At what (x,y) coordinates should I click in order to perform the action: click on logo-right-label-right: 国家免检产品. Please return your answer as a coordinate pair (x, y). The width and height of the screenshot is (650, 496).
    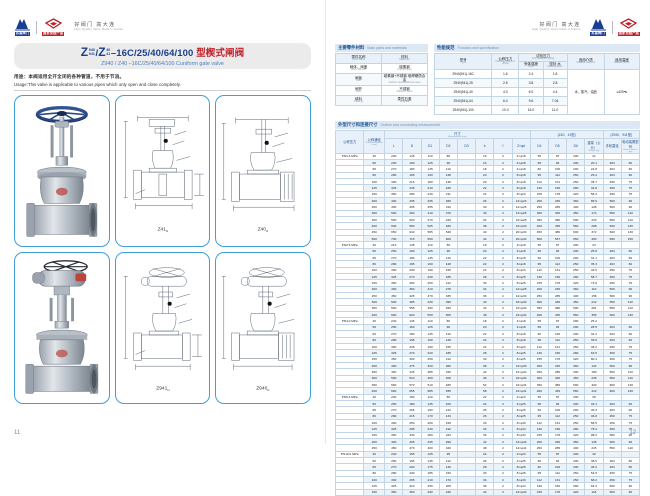
    Looking at the image, I should click on (628, 34).